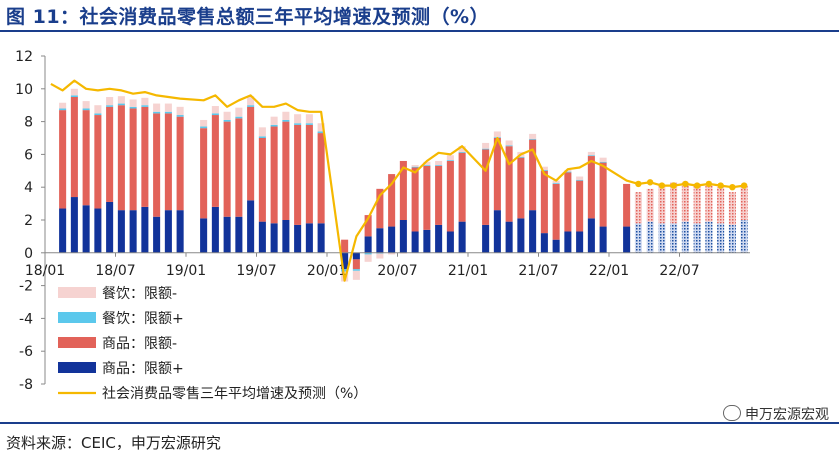  Describe the element at coordinates (24, 90) in the screenshot. I see `y-tick-label: 10` at that location.